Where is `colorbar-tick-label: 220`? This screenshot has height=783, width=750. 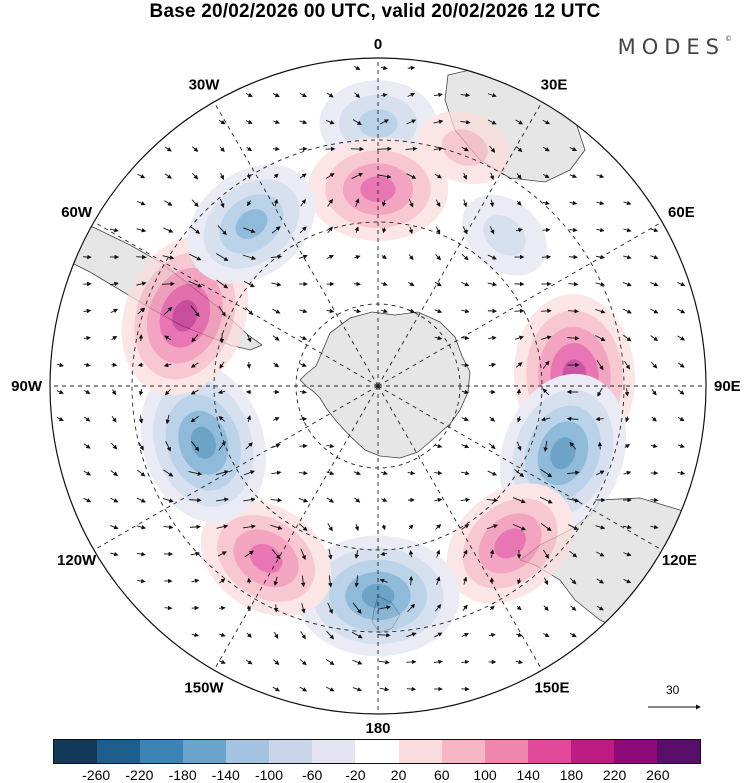
colorbar-tick-label: 220 is located at coordinates (614, 775).